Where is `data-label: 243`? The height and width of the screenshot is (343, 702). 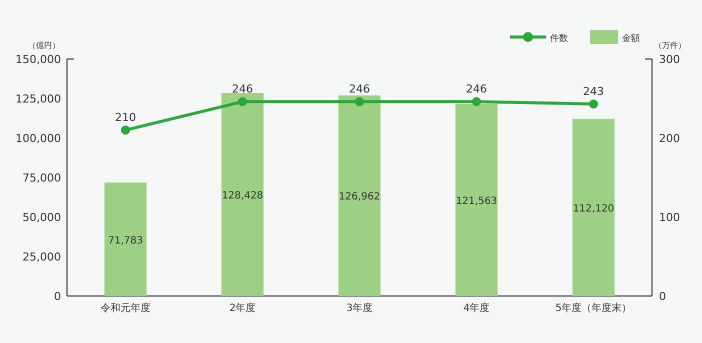
data-label: 243 is located at coordinates (593, 91).